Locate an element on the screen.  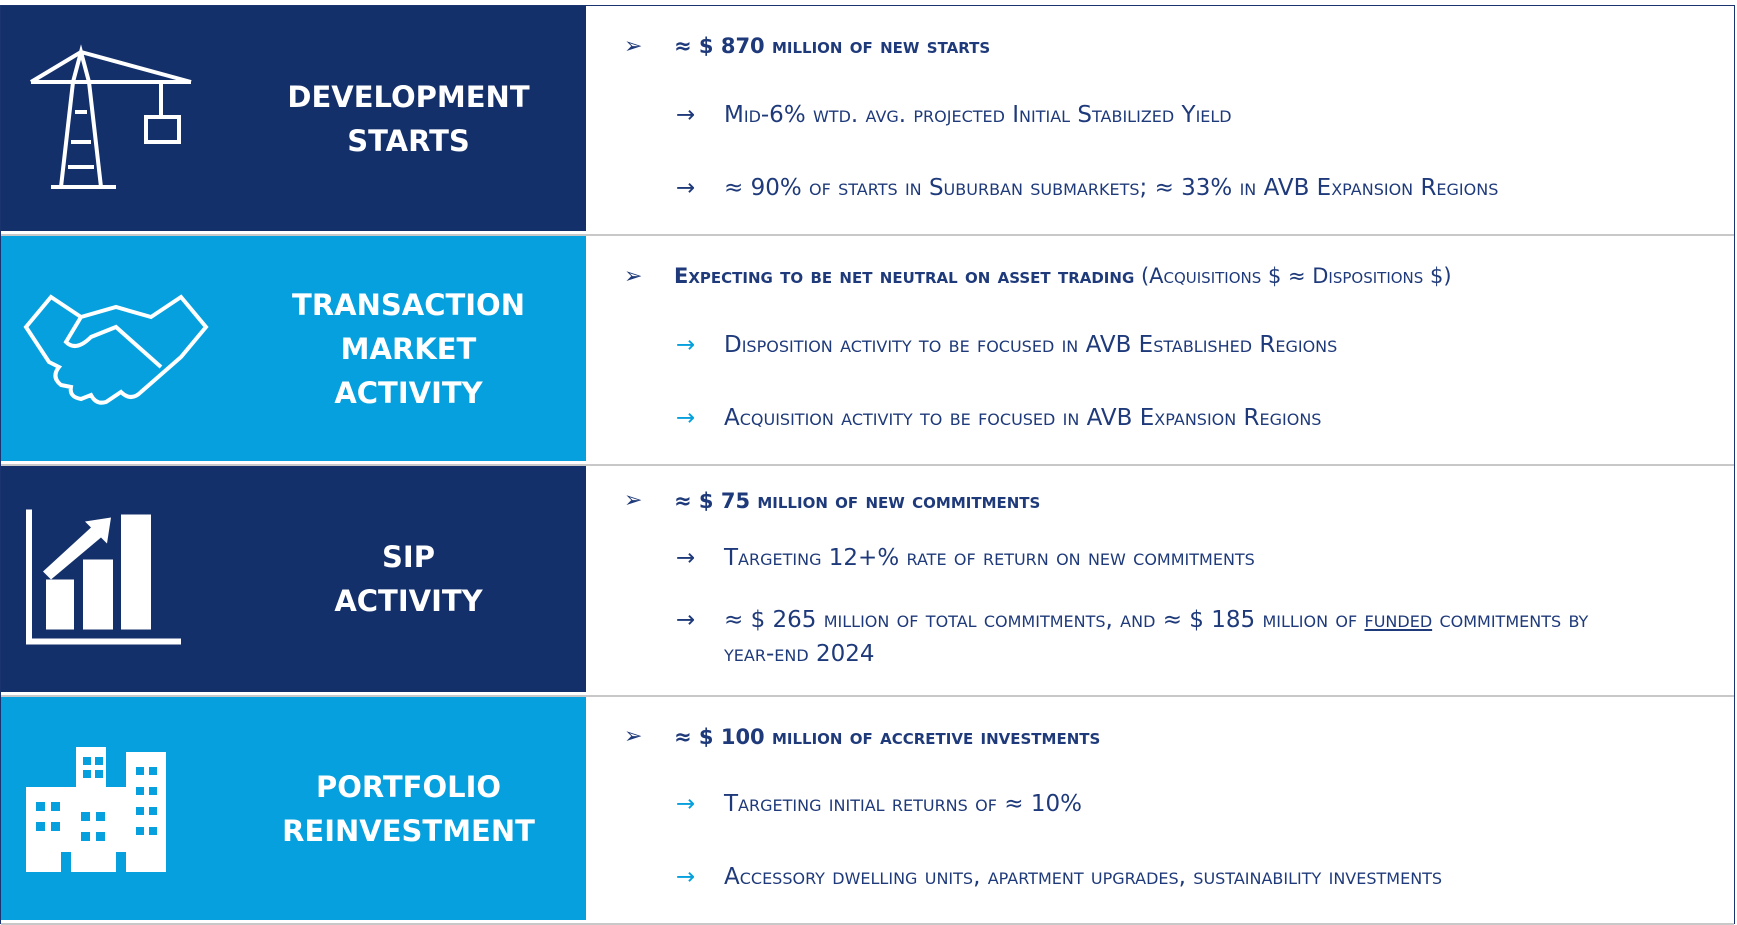
section-label: DEVELOPMENT STARTS is located at coordinates (293, 120).